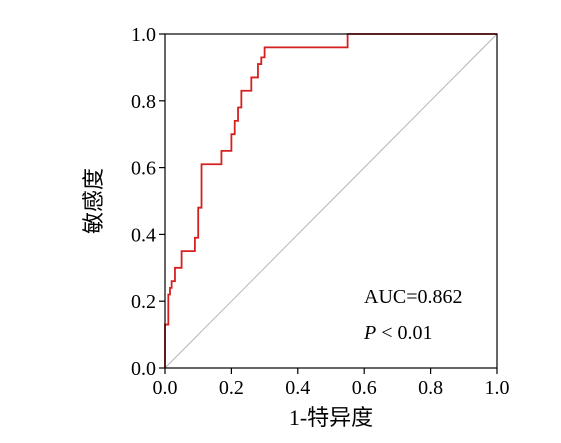 This screenshot has width=561, height=443. Describe the element at coordinates (143, 302) in the screenshot. I see `y-tick-label: 0.2` at that location.